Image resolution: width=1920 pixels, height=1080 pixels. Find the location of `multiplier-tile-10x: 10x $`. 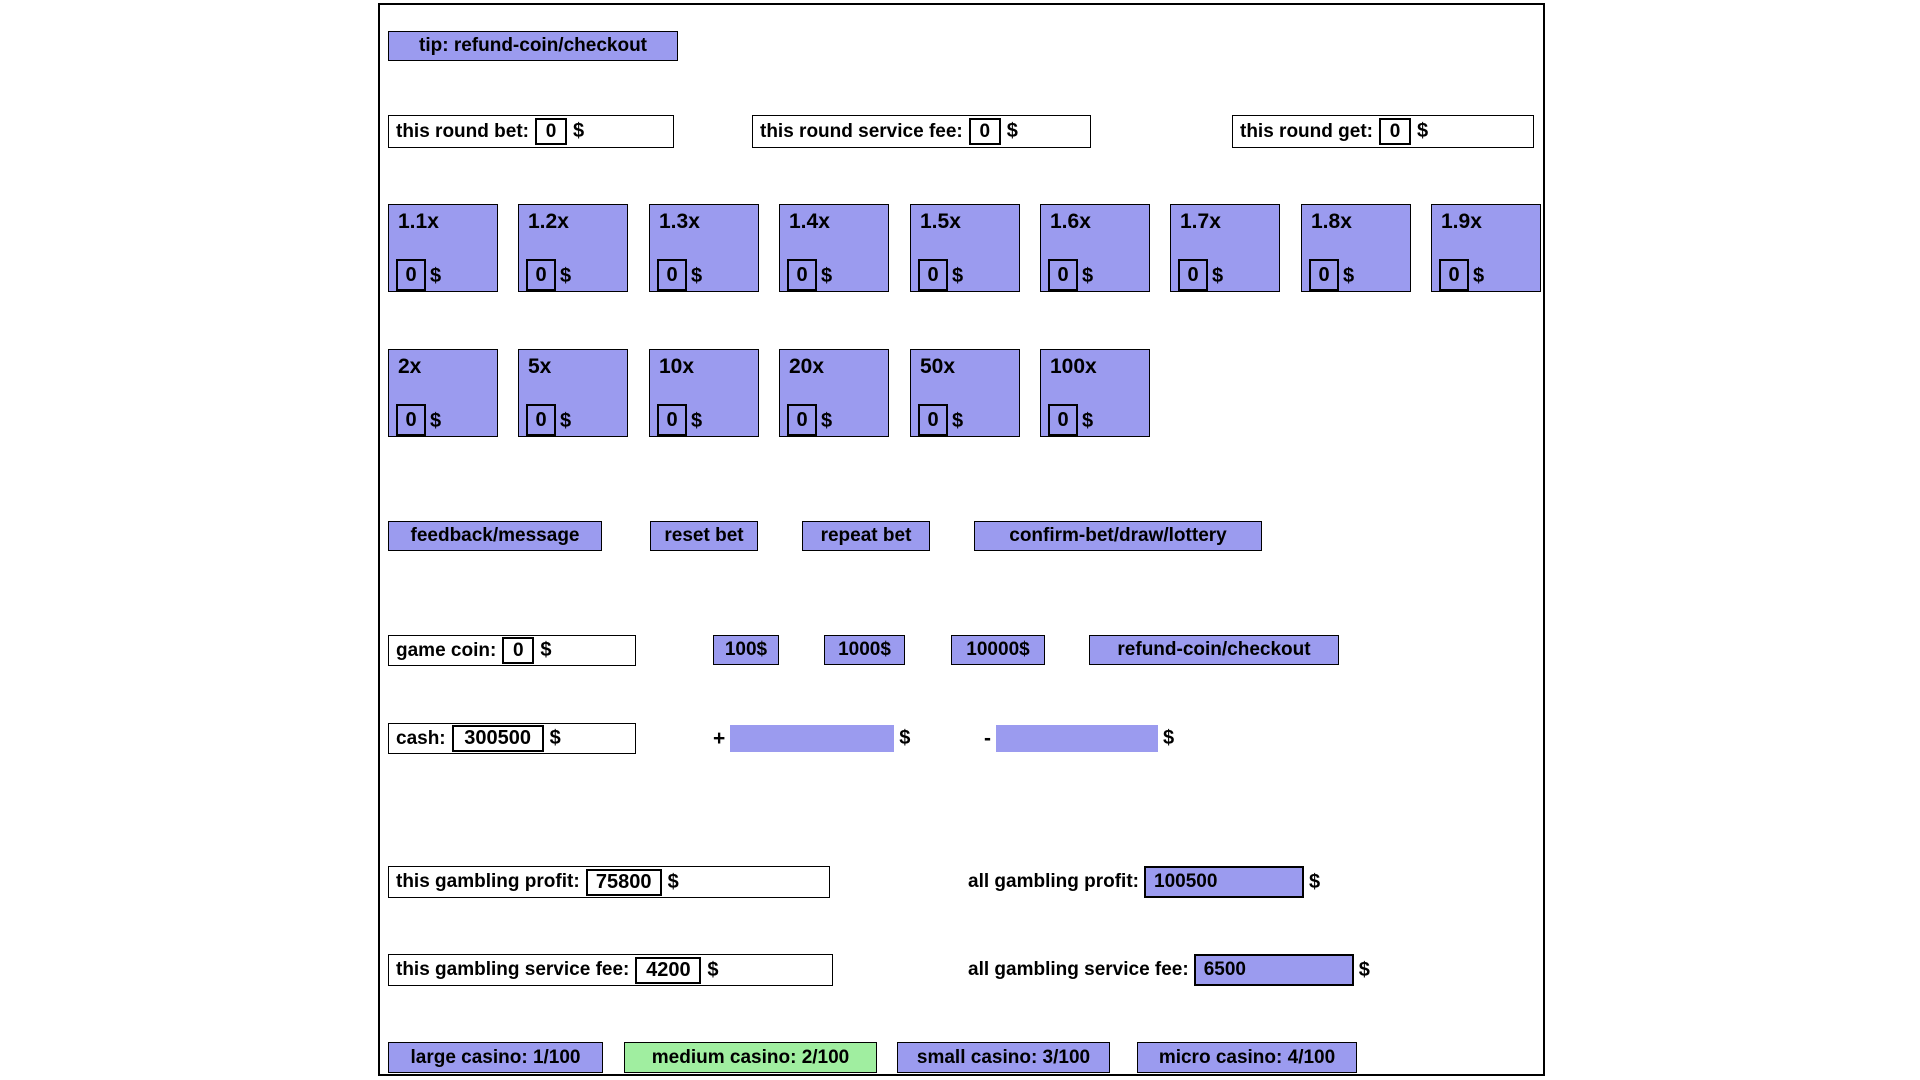

multiplier-tile-10x: 10x $ is located at coordinates (704, 393).